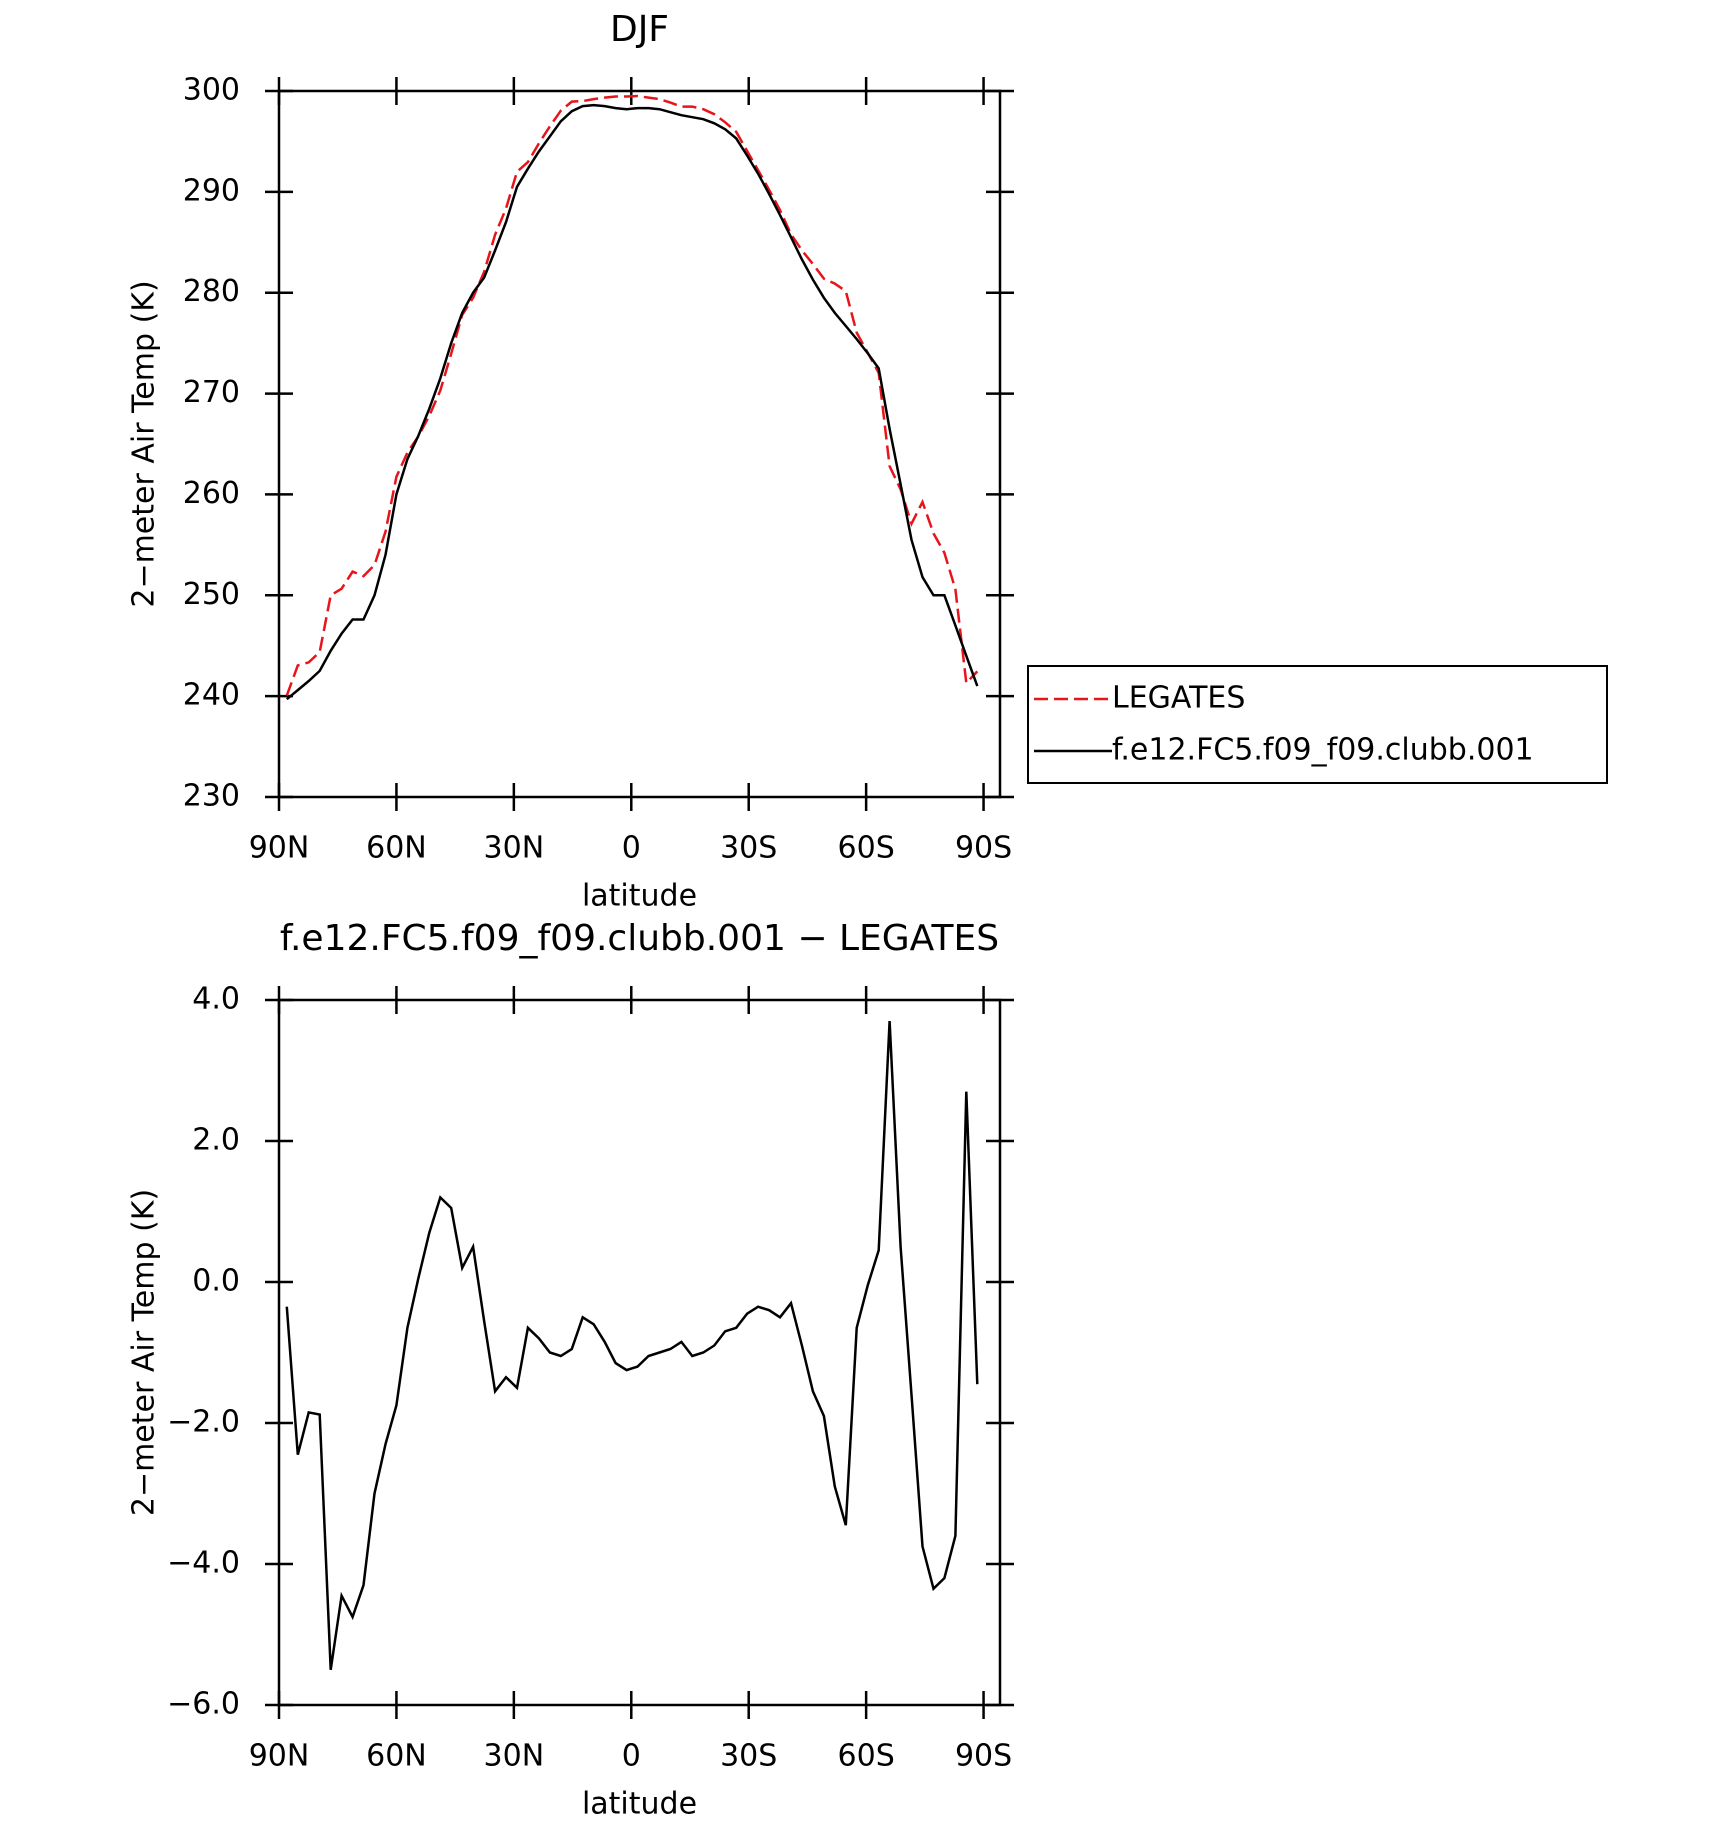  I want to click on y-tick-label: 300, so click(211, 90).